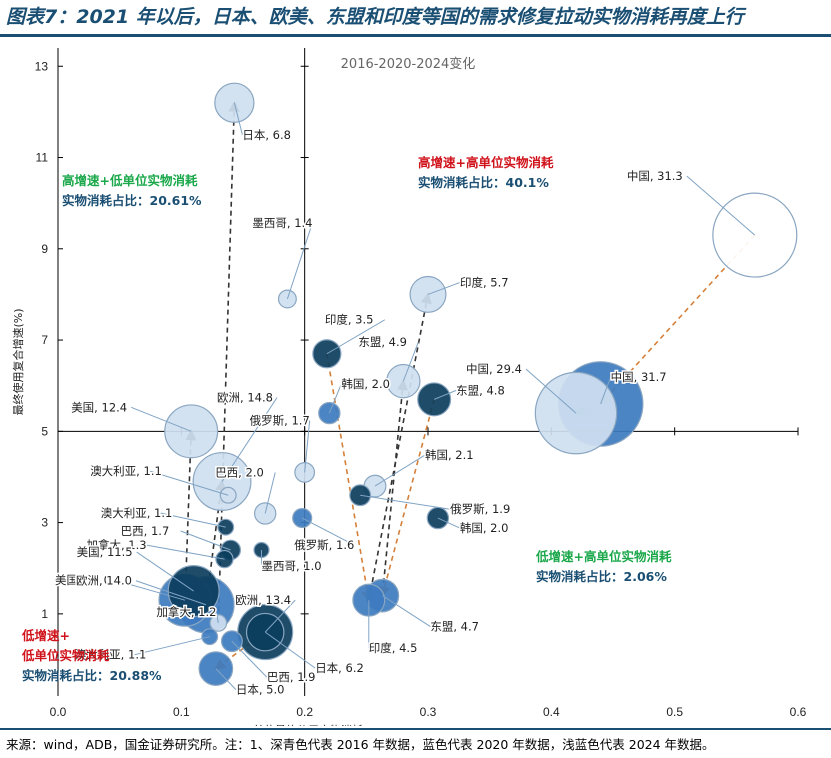 The image size is (831, 758). Describe the element at coordinates (42, 66) in the screenshot. I see `y-tick-label: 13` at that location.